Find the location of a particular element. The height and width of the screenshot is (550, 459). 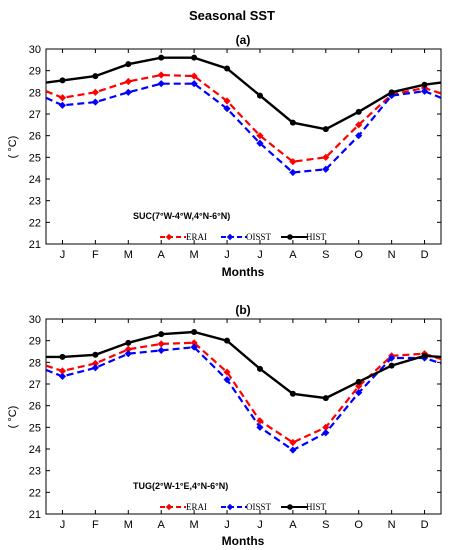

panel-a-oisst-line is located at coordinates (243, 128).